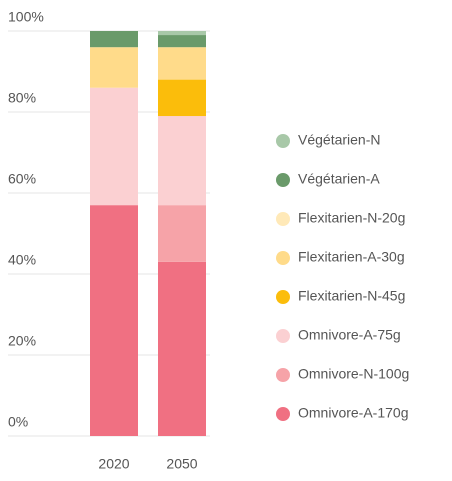  What do you see at coordinates (339, 179) in the screenshot?
I see `legend-label: Végétarien-A` at bounding box center [339, 179].